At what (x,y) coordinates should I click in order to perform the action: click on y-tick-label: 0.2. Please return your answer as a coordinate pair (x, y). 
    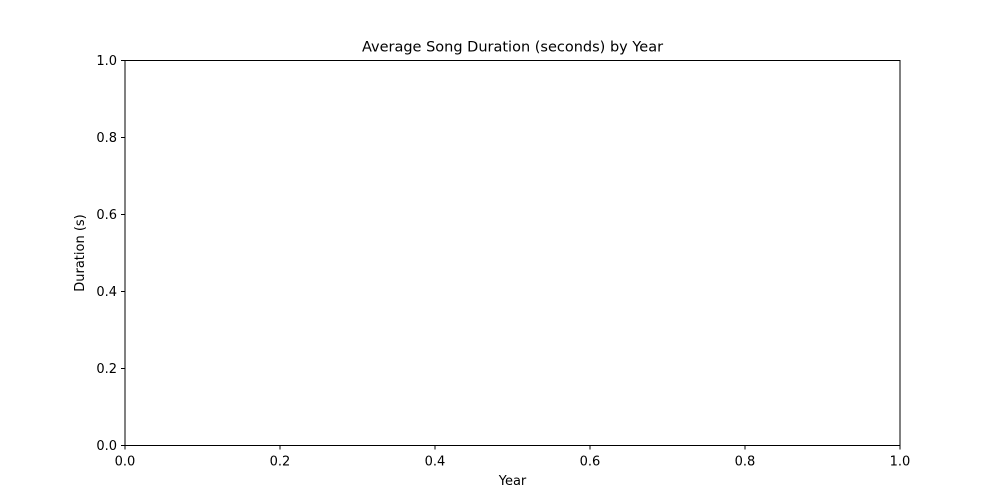
    Looking at the image, I should click on (106, 369).